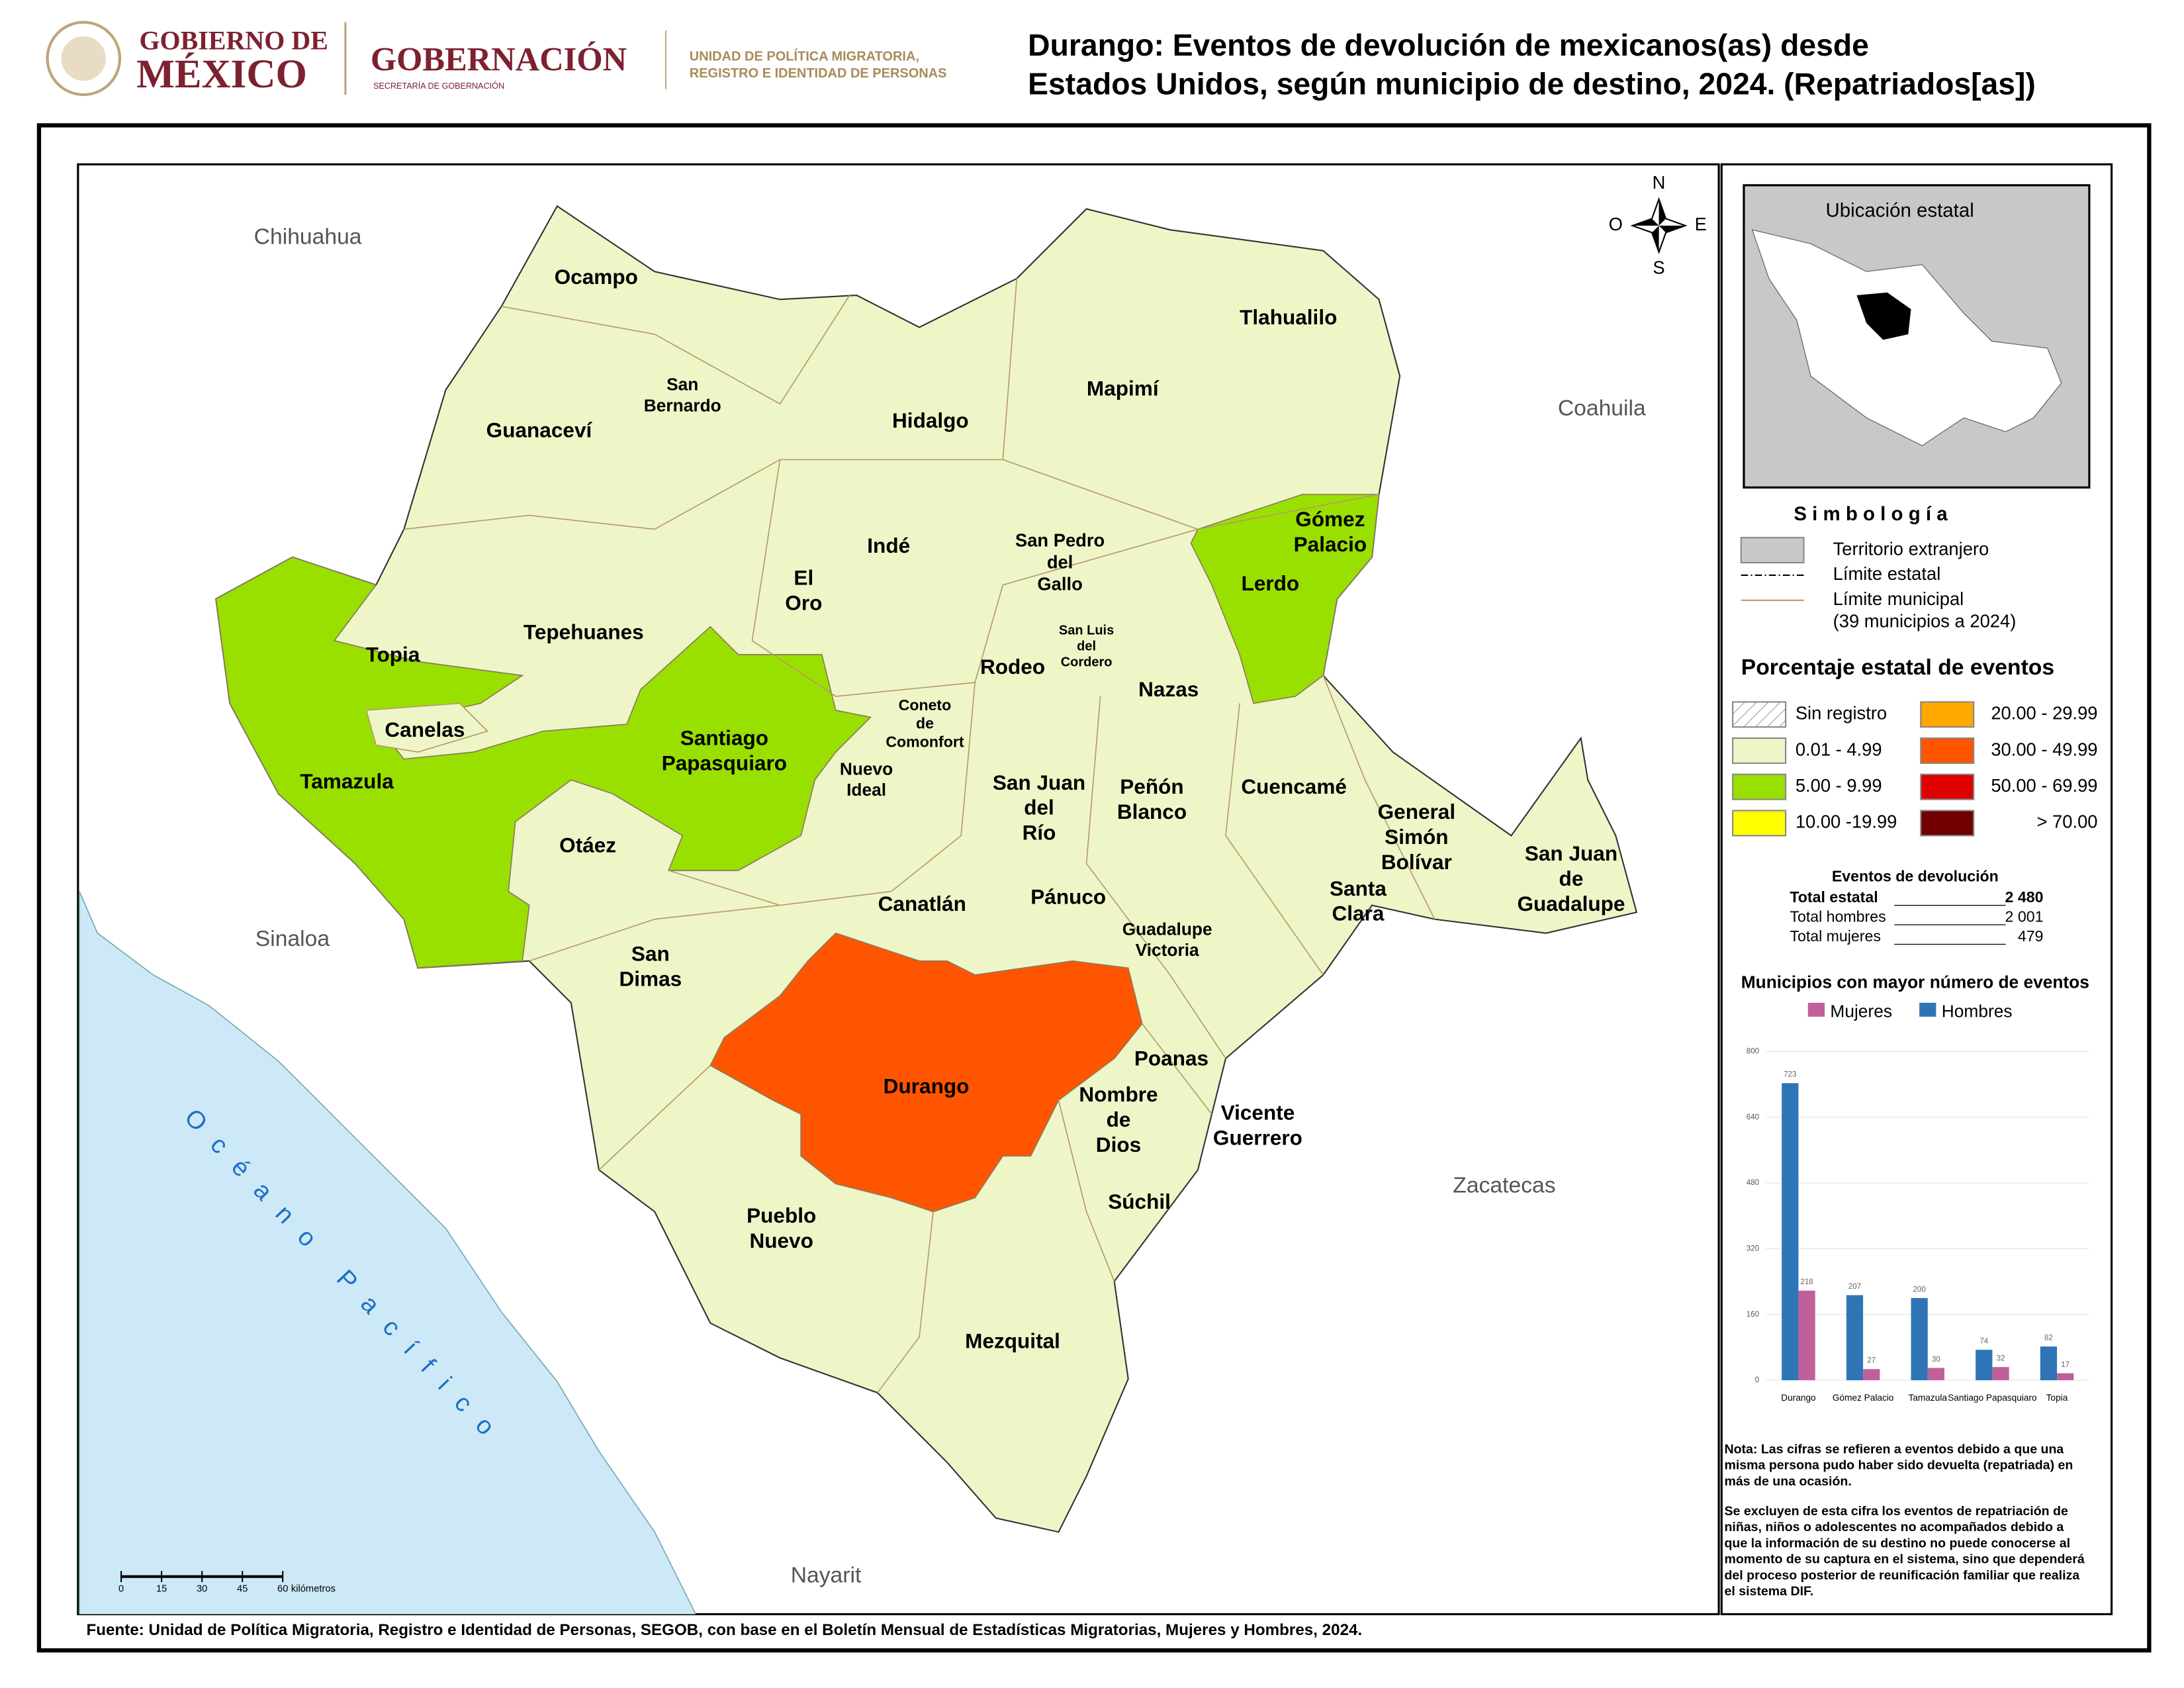 This screenshot has height=1688, width=2184. What do you see at coordinates (1753, 1183) in the screenshot?
I see `y-tick-label: 480` at bounding box center [1753, 1183].